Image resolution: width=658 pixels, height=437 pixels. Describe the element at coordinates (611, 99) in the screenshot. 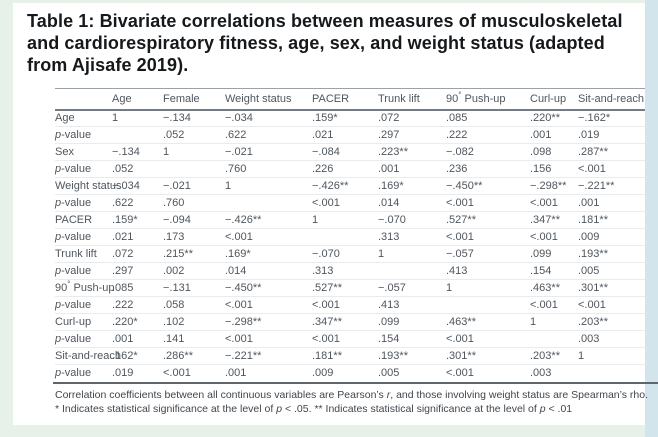

I see `column-header: Sit-and-reach` at that location.